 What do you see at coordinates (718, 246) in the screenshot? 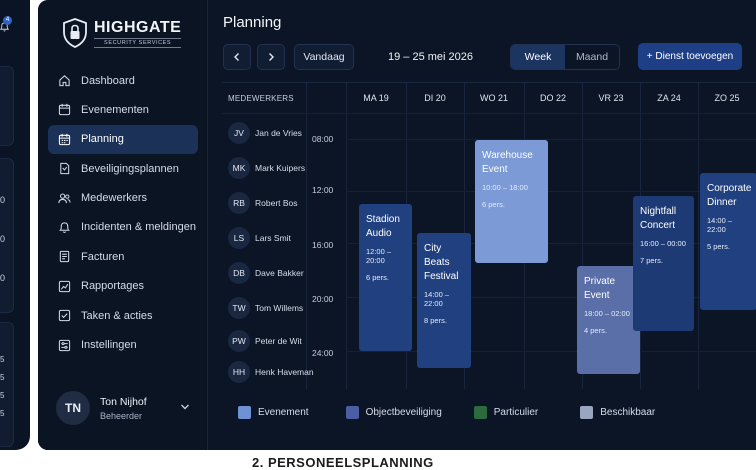
I see `shift-people: 5 pers.` at bounding box center [718, 246].